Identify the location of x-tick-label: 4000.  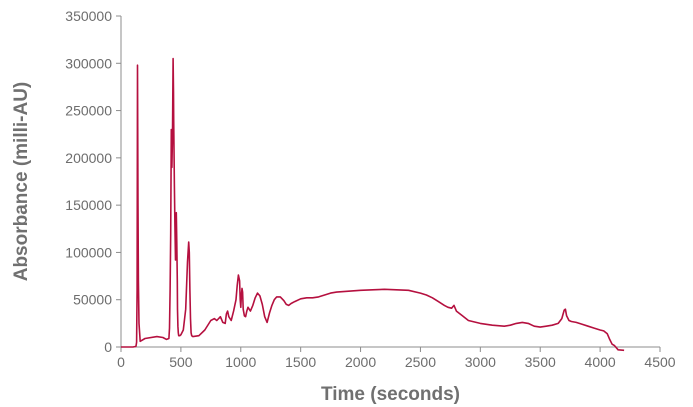
(600, 362).